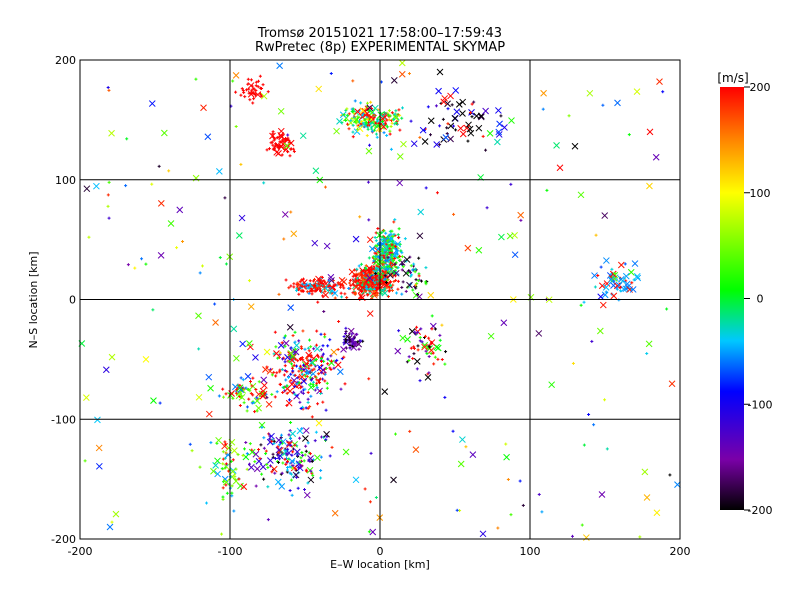 The width and height of the screenshot is (800, 600). What do you see at coordinates (380, 47) in the screenshot?
I see `chart-title-line2: RwPretec (8p) EXPERIMENTAL SKYMAP` at bounding box center [380, 47].